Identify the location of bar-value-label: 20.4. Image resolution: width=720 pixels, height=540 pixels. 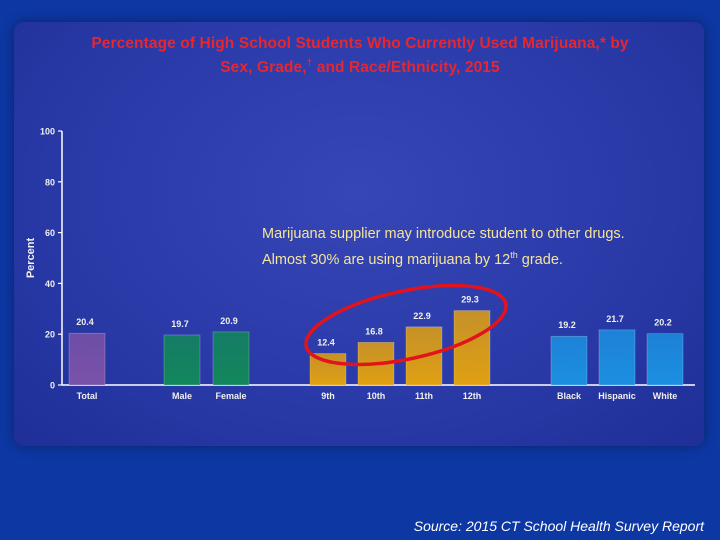
(85, 322).